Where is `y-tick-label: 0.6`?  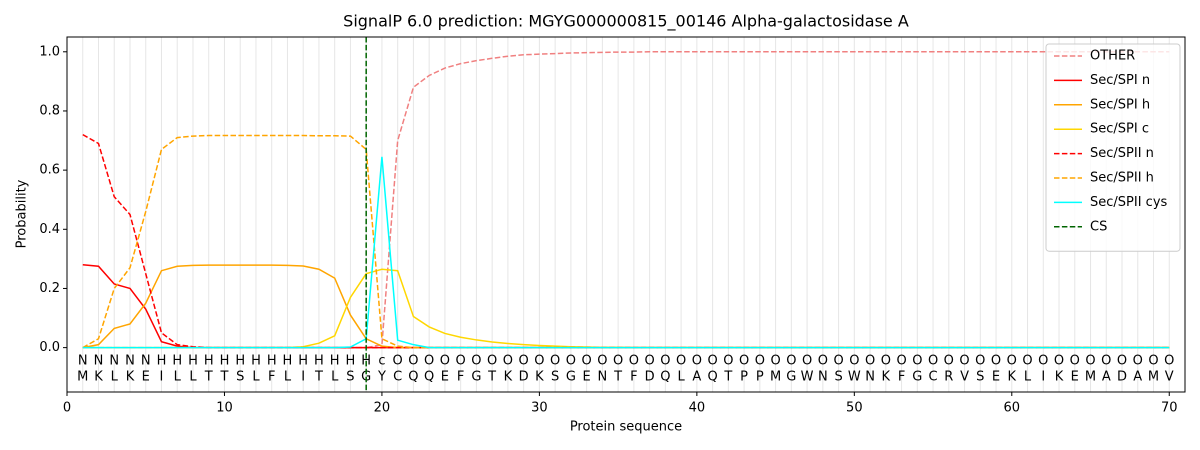 y-tick-label: 0.6 is located at coordinates (49, 170).